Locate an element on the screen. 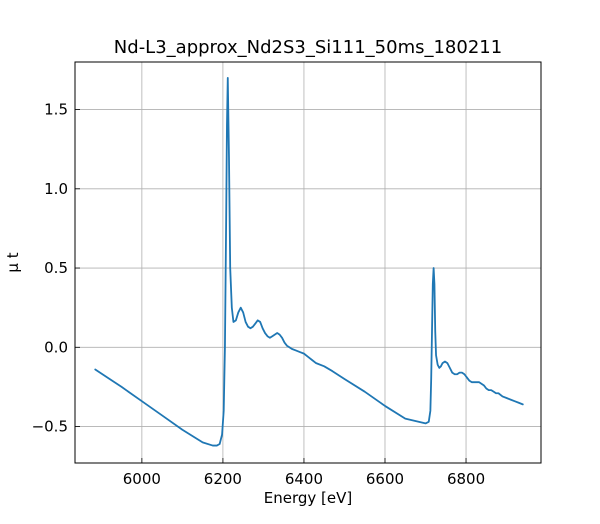  y-tick-label: 0.5 is located at coordinates (56, 268).